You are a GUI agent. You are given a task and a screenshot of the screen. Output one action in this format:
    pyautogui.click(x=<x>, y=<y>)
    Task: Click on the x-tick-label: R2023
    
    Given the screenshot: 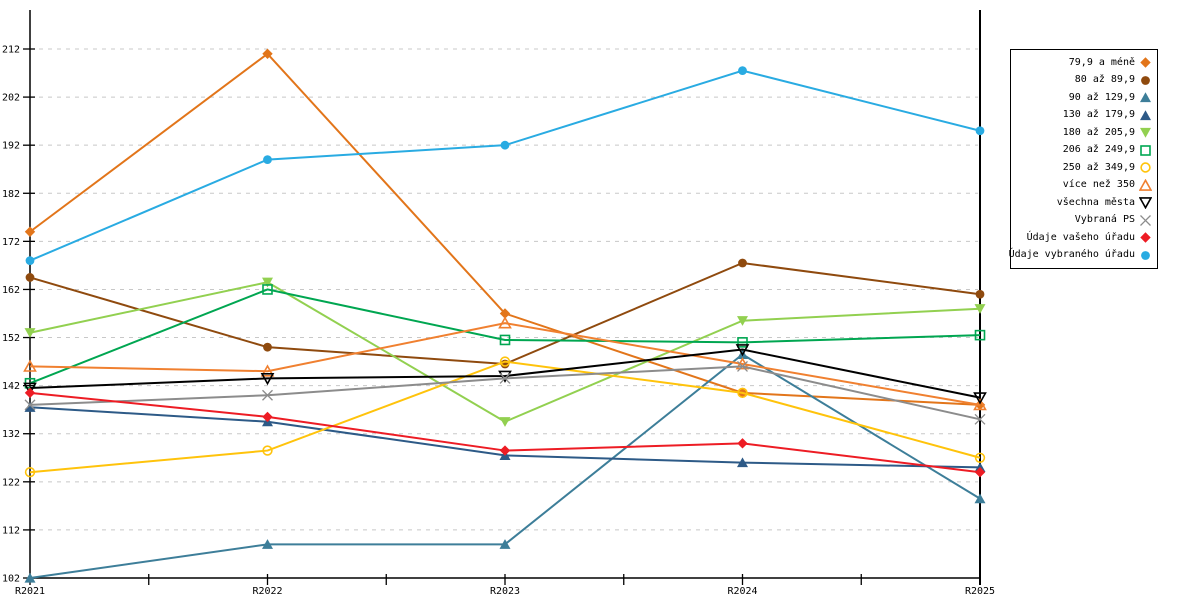 What is the action you would take?
    pyautogui.click(x=505, y=591)
    